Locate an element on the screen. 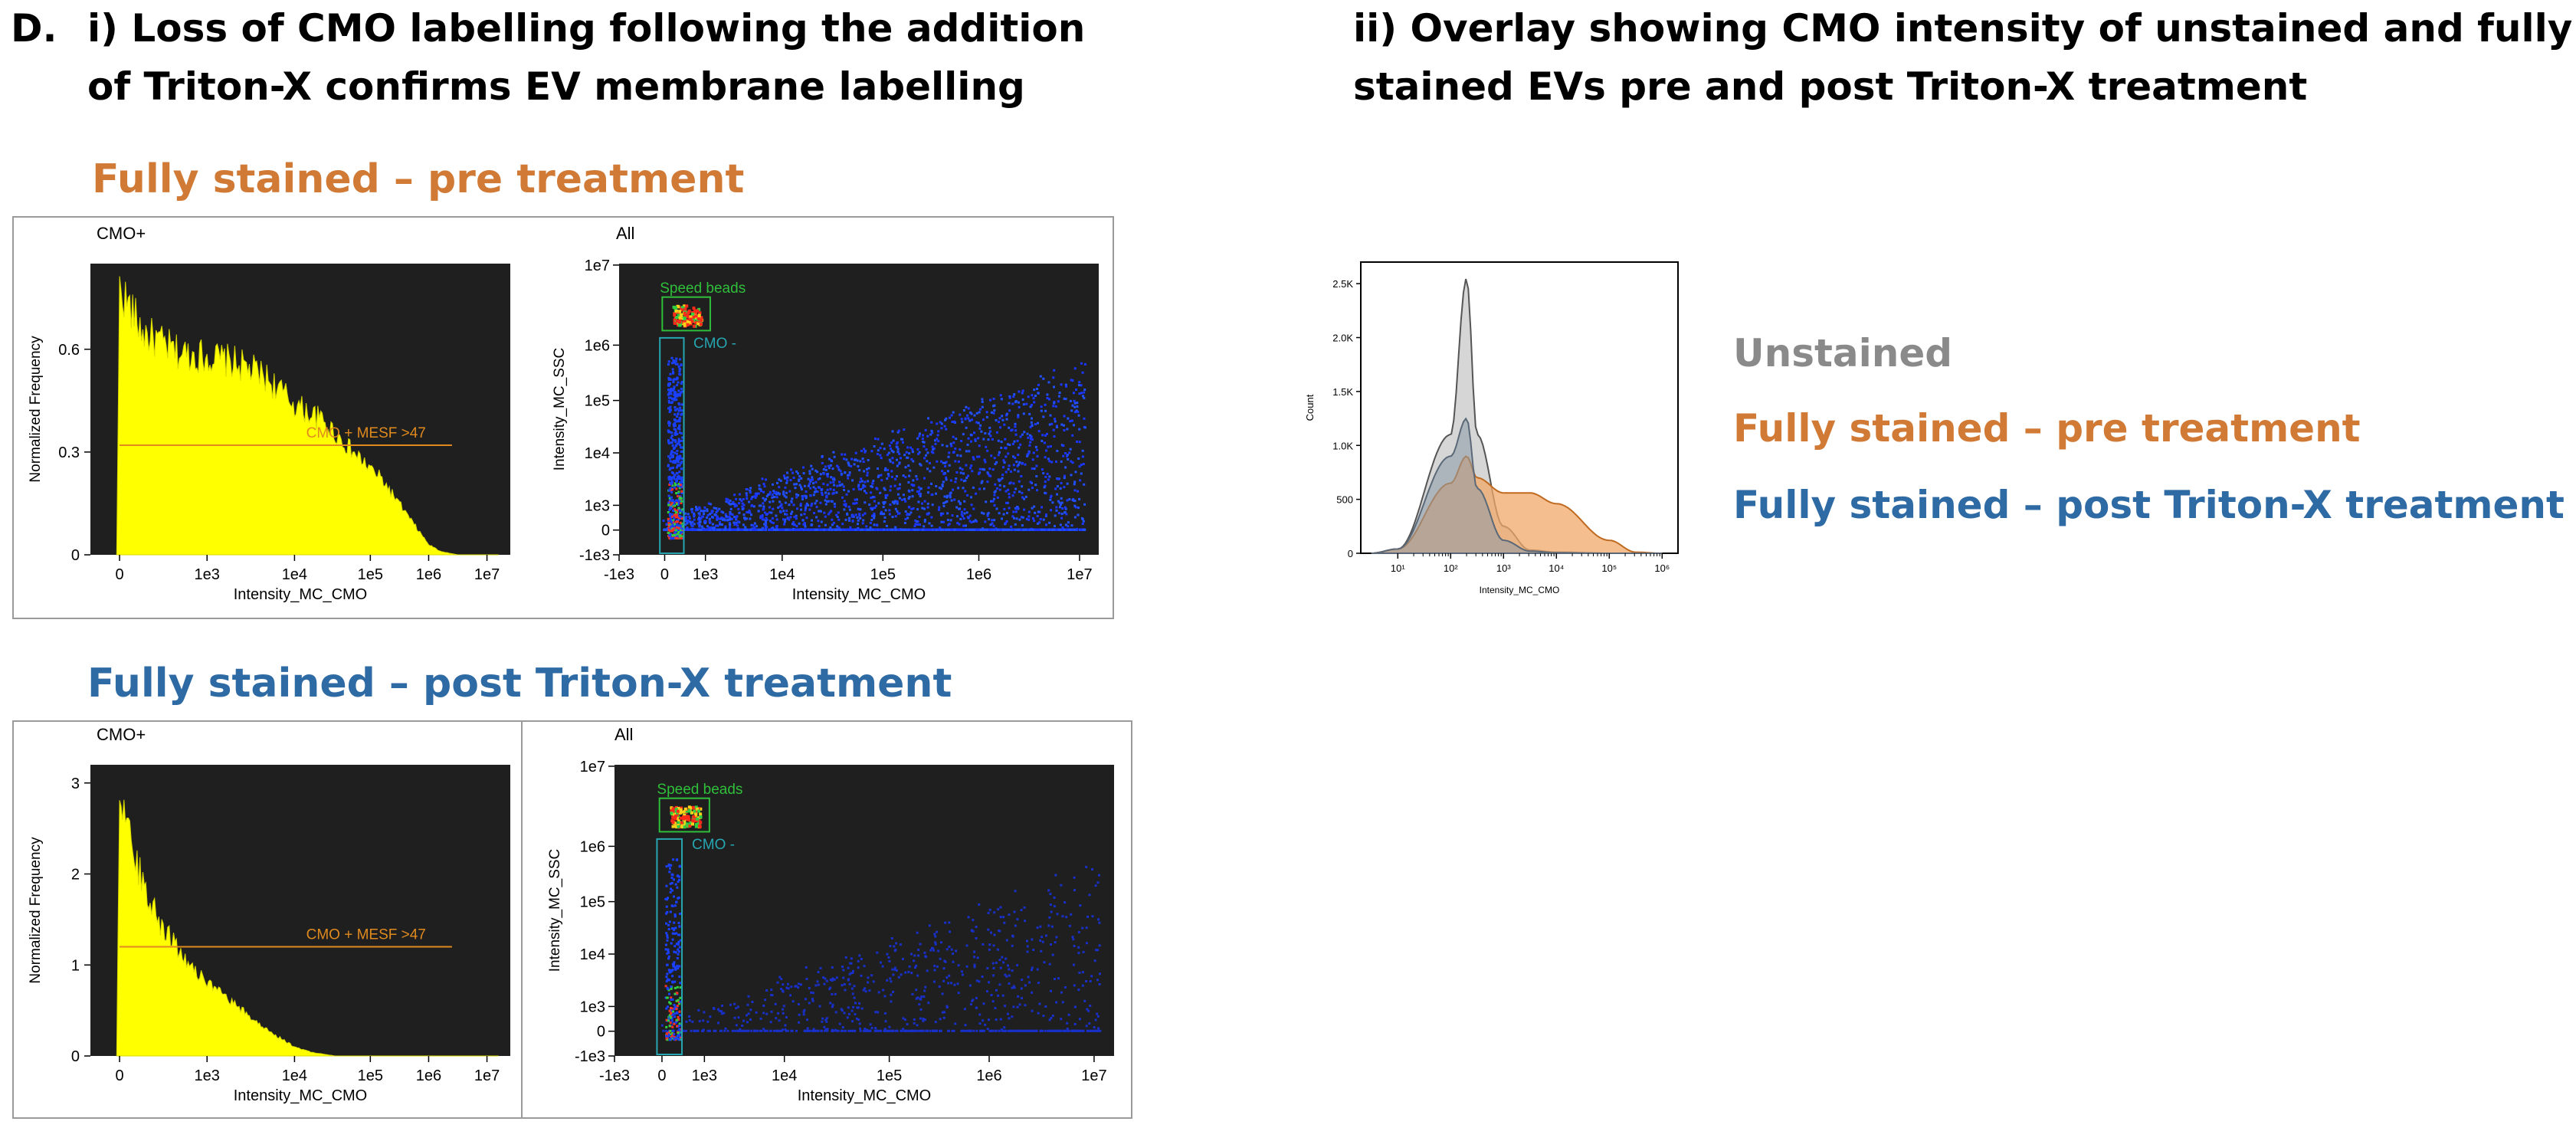 This screenshot has width=2576, height=1128. legend-post-treatment: Fully stained – post Triton-X treatment is located at coordinates (2149, 505).